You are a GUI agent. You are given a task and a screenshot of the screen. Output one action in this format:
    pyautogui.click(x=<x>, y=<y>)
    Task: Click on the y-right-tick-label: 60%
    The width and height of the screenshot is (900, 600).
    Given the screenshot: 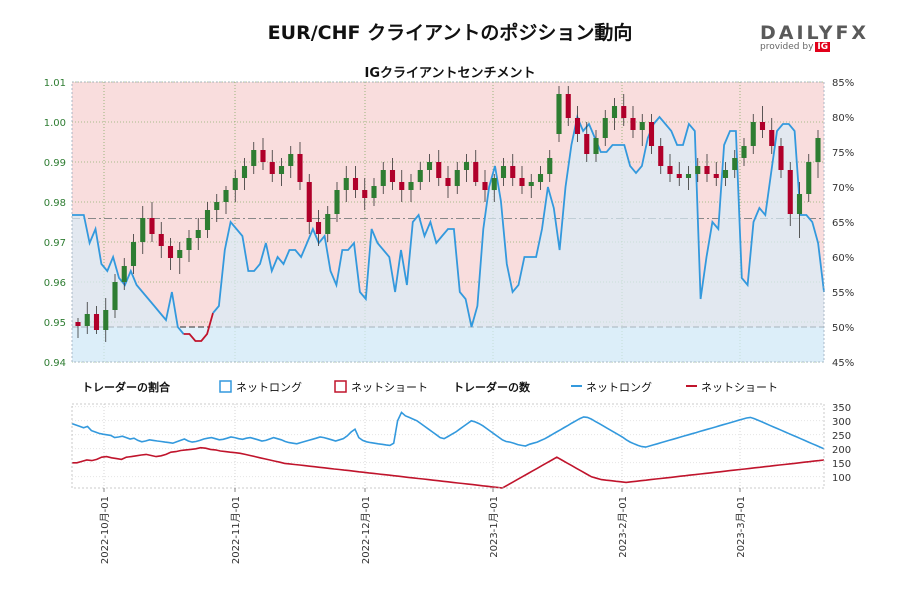 What is the action you would take?
    pyautogui.click(x=843, y=258)
    